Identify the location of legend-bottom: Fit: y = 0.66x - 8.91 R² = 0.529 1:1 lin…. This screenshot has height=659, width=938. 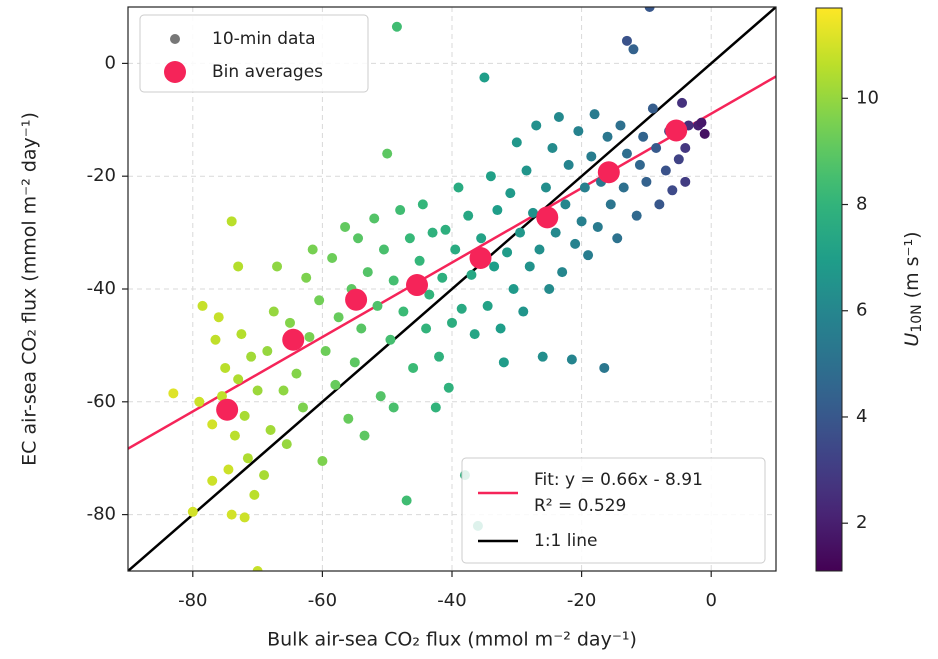
(613, 510).